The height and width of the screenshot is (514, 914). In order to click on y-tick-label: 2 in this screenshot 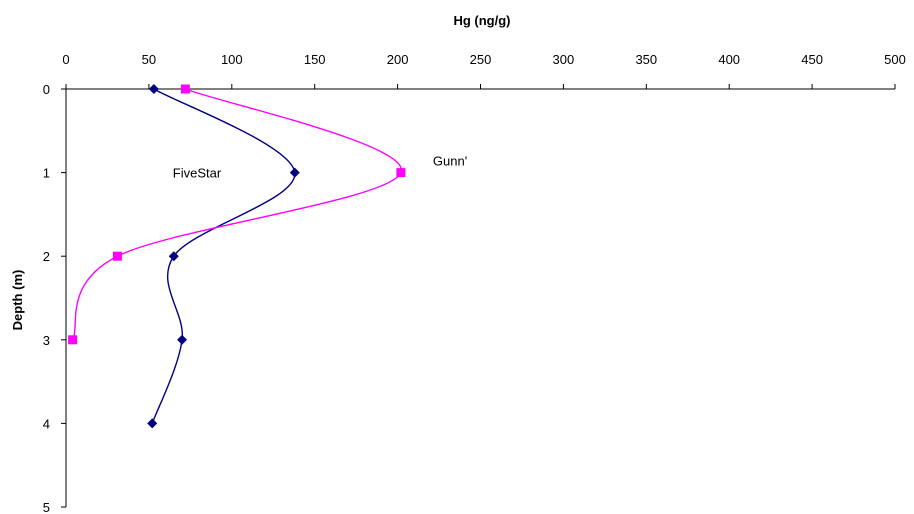, I will do `click(46, 256)`.